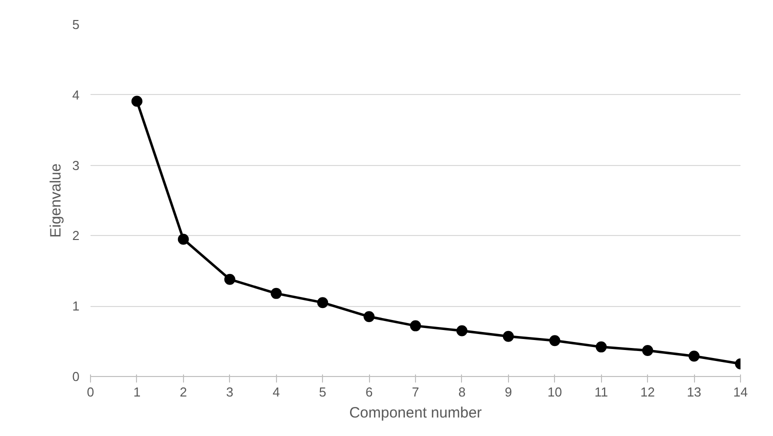 The height and width of the screenshot is (436, 773). I want to click on x-tick-label: 8, so click(462, 392).